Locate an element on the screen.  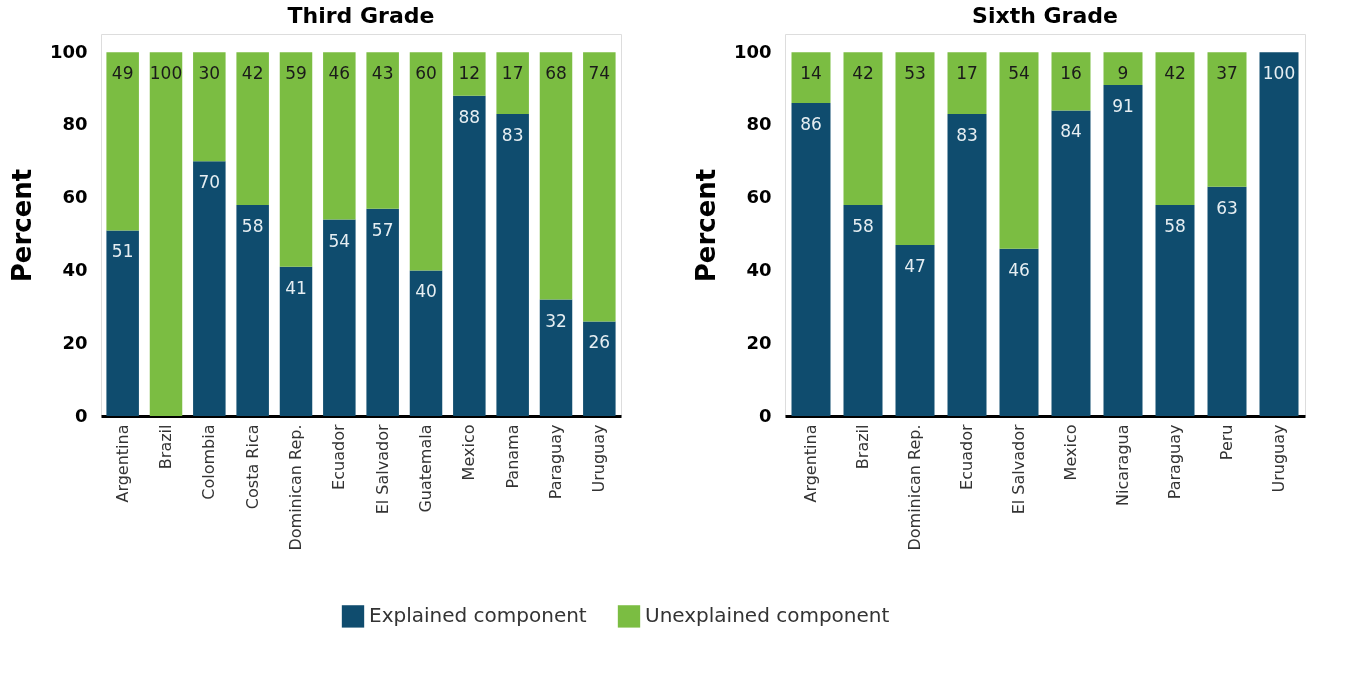
x-tick-label: Colombia is located at coordinates (209, 462).